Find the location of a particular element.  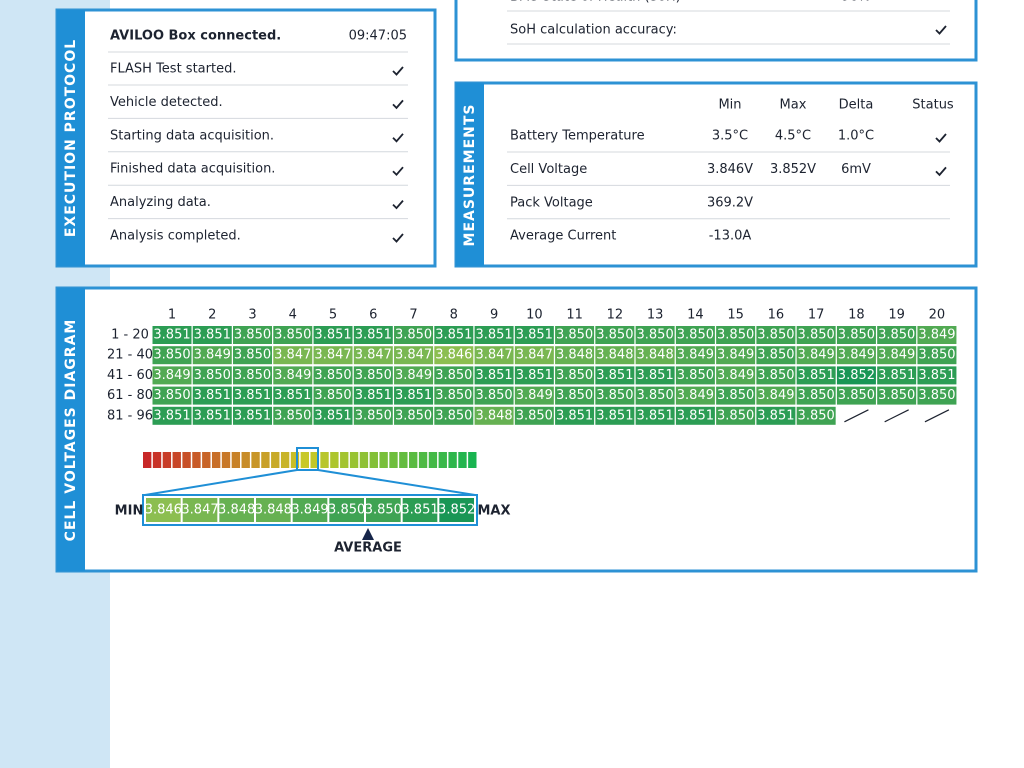

step: Vehicle detected. is located at coordinates (166, 102).